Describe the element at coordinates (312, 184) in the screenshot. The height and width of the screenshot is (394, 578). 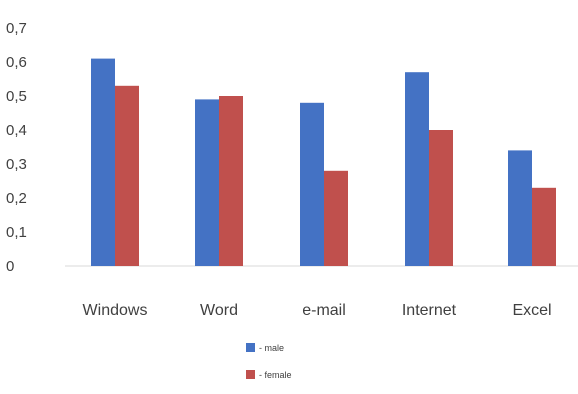
I see `bar-male-e-mail` at that location.